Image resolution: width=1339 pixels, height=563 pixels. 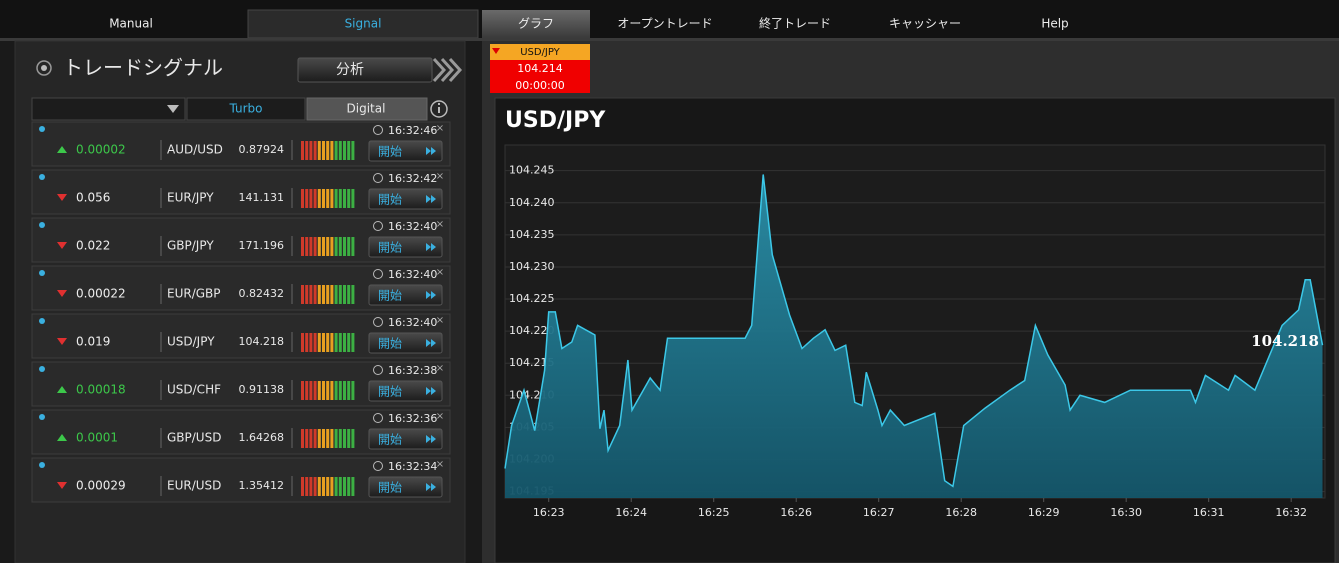 What do you see at coordinates (925, 24) in the screenshot?
I see `nav-tab: キャッシャー` at bounding box center [925, 24].